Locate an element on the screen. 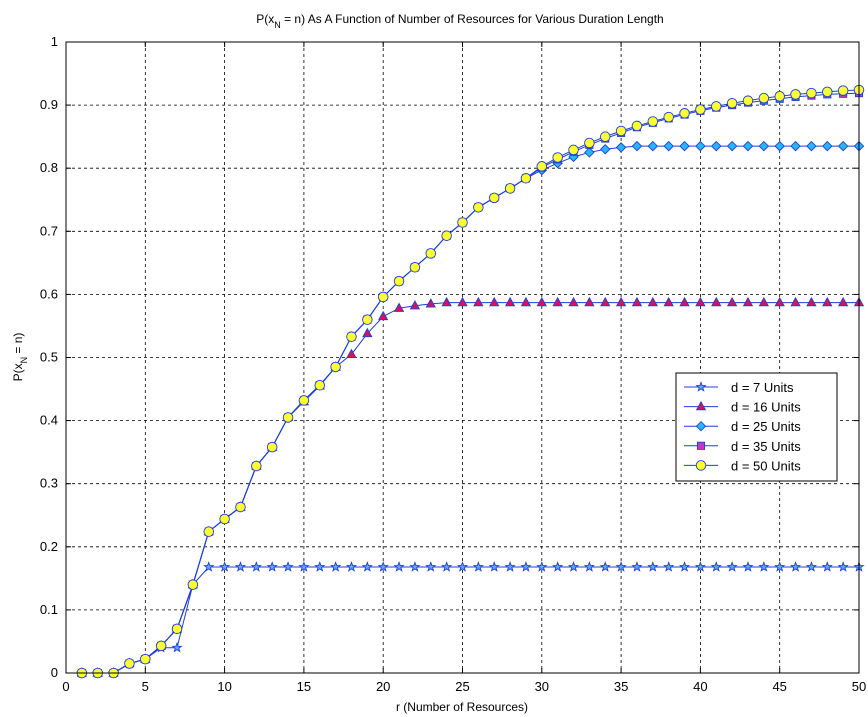 The height and width of the screenshot is (717, 868). y-tick-label: 0.6 is located at coordinates (49, 293).